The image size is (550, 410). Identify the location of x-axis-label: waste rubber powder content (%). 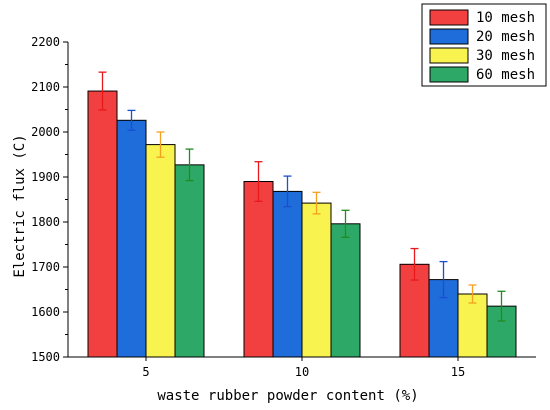
(287, 396).